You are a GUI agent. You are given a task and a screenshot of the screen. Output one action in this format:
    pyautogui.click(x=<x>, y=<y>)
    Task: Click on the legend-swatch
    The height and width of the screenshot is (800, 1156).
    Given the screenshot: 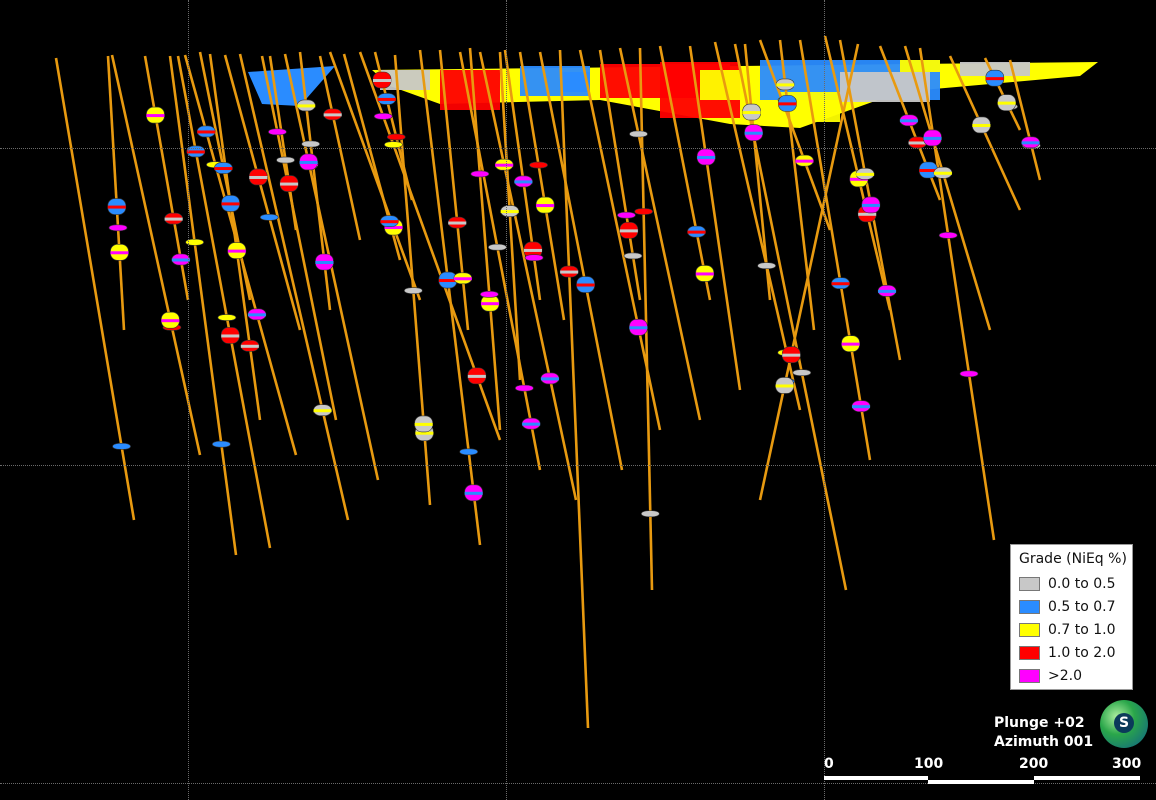 What is the action you would take?
    pyautogui.click(x=1029, y=583)
    